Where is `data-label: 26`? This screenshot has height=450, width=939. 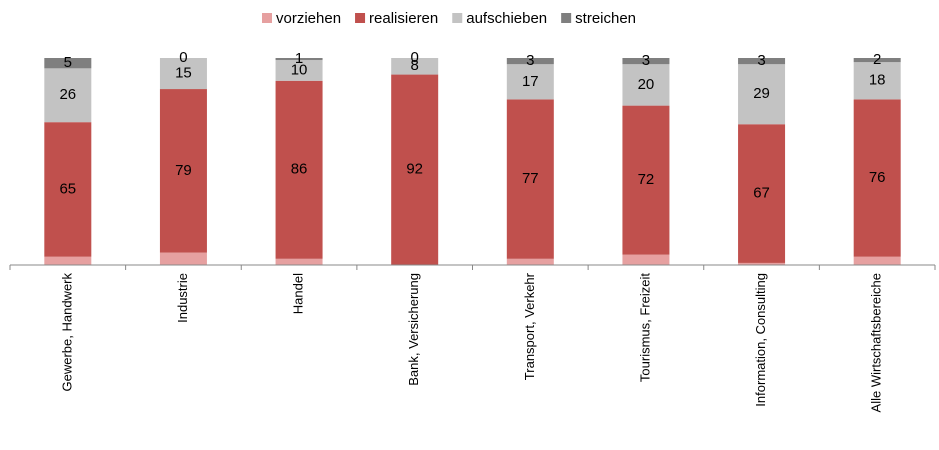
data-label: 26 is located at coordinates (67, 94).